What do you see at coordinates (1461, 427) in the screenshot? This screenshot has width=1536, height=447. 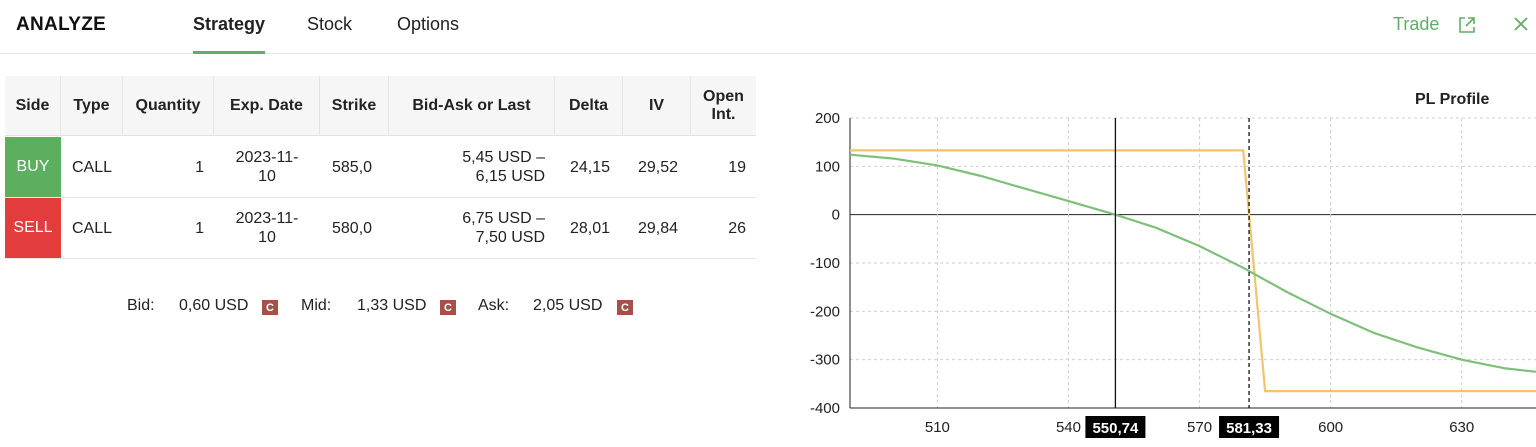 I see `x-tick-label: 630` at bounding box center [1461, 427].